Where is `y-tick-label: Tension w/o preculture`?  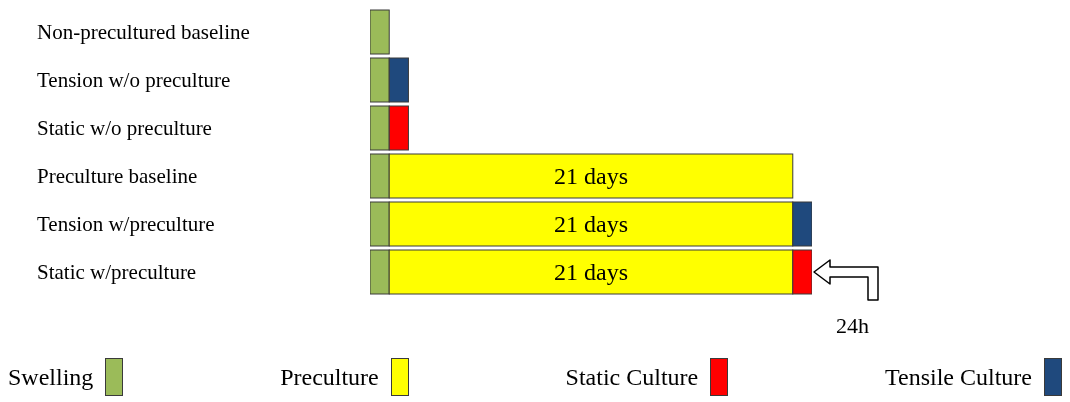
y-tick-label: Tension w/o preculture is located at coordinates (134, 80).